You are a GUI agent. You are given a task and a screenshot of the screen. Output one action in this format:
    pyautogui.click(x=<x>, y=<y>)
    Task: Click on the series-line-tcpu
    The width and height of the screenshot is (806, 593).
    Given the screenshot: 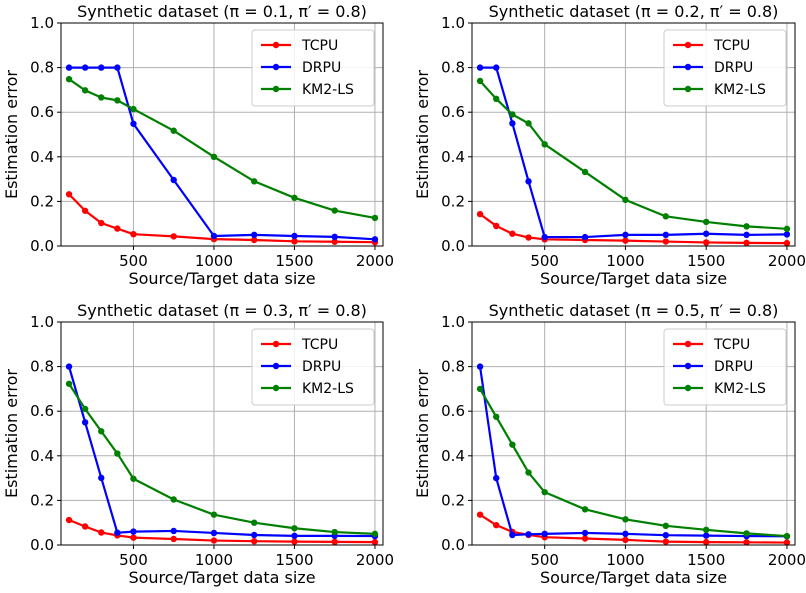 What is the action you would take?
    pyautogui.click(x=633, y=528)
    